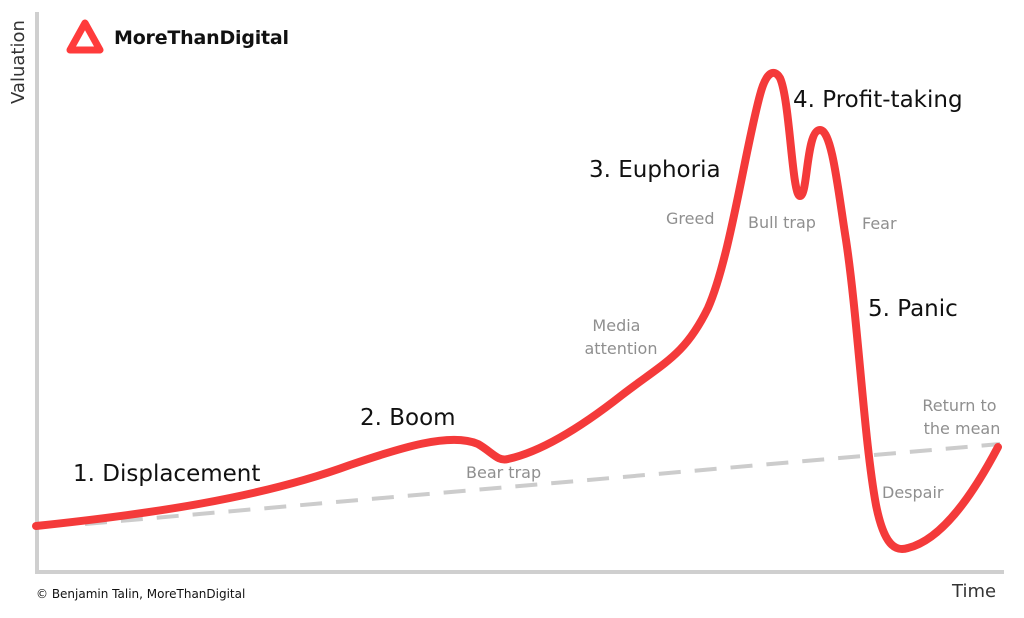  Describe the element at coordinates (962, 428) in the screenshot. I see `annotation-return-line-2: the mean` at that location.